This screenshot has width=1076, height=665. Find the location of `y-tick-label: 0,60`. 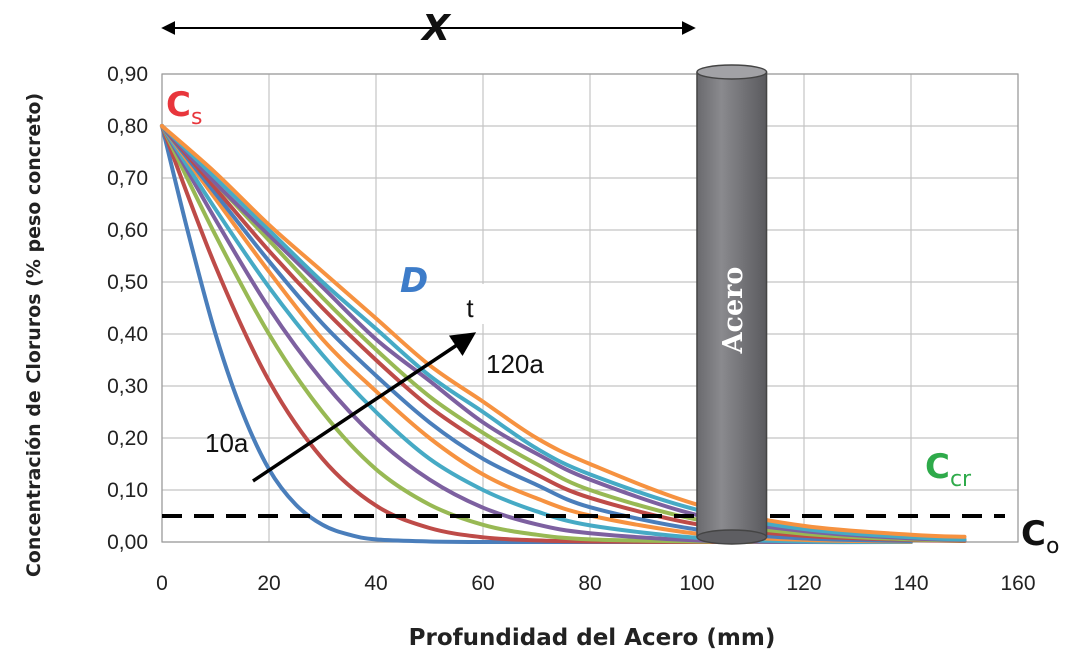

y-tick-label: 0,60 is located at coordinates (127, 230).